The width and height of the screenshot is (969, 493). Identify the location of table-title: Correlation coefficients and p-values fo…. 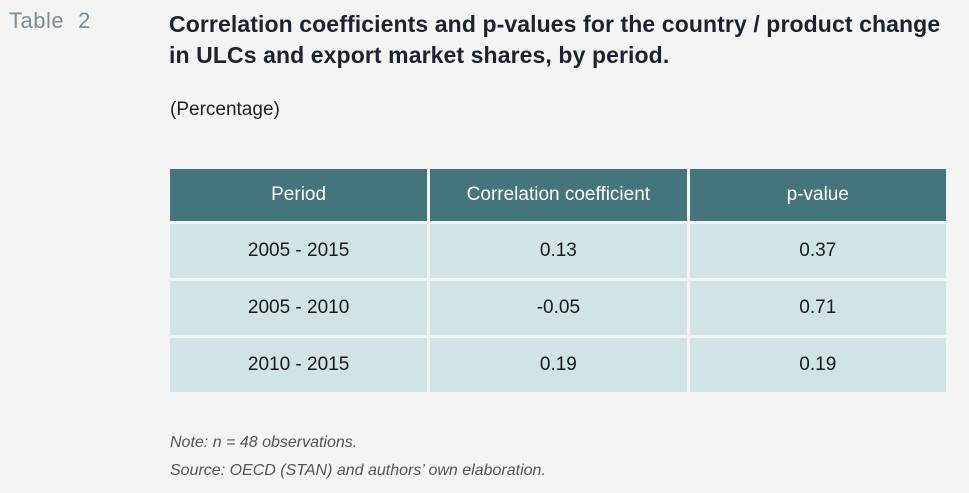
(555, 39).